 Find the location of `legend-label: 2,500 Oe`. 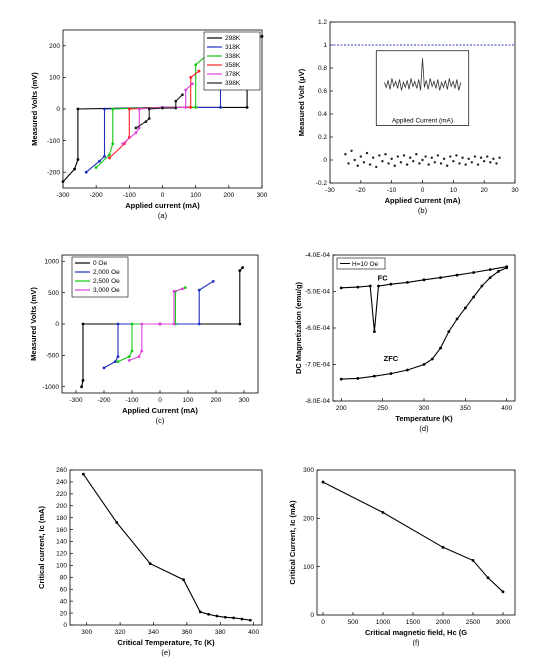

legend-label: 2,500 Oe is located at coordinates (106, 281).